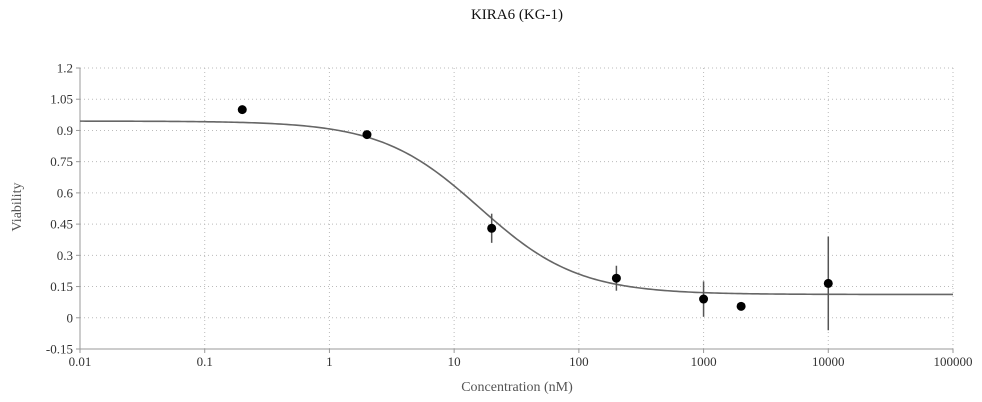 The height and width of the screenshot is (402, 982). Describe the element at coordinates (953, 361) in the screenshot. I see `x-tick-label: 100000` at that location.